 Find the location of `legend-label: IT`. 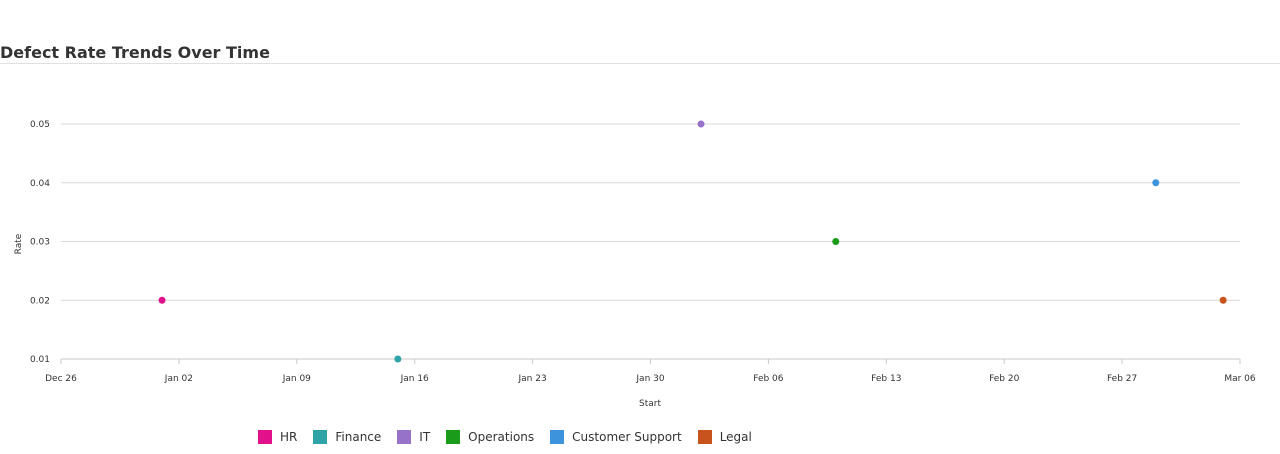

legend-label: IT is located at coordinates (425, 437).